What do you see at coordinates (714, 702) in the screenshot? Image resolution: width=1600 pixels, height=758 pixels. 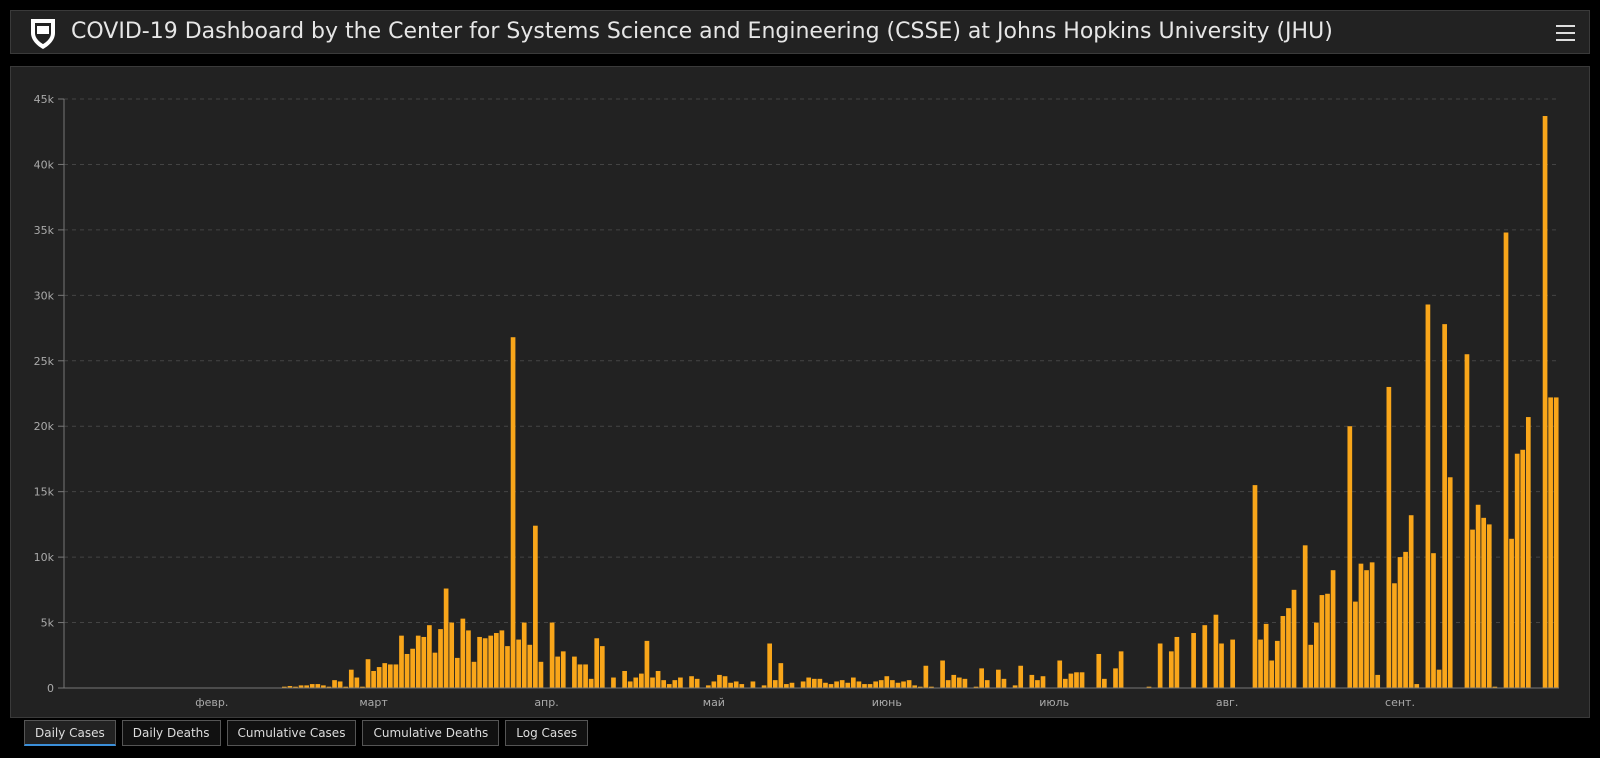 I see `x-tick-label: май` at bounding box center [714, 702].